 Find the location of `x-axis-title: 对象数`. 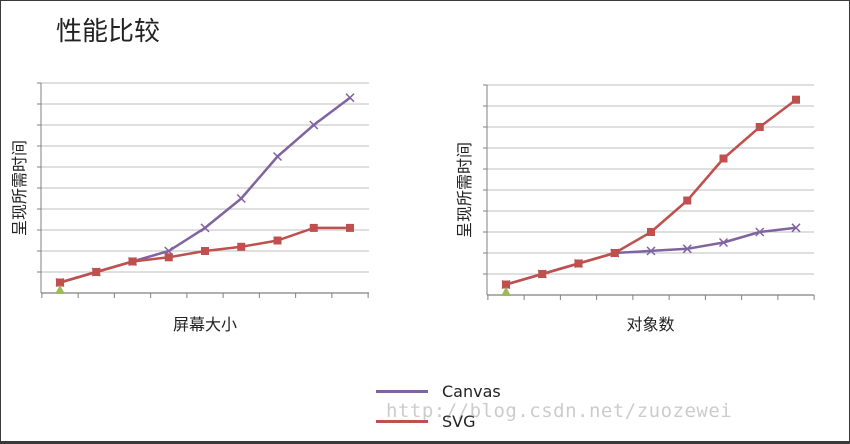

x-axis-title: 对象数 is located at coordinates (650, 324).